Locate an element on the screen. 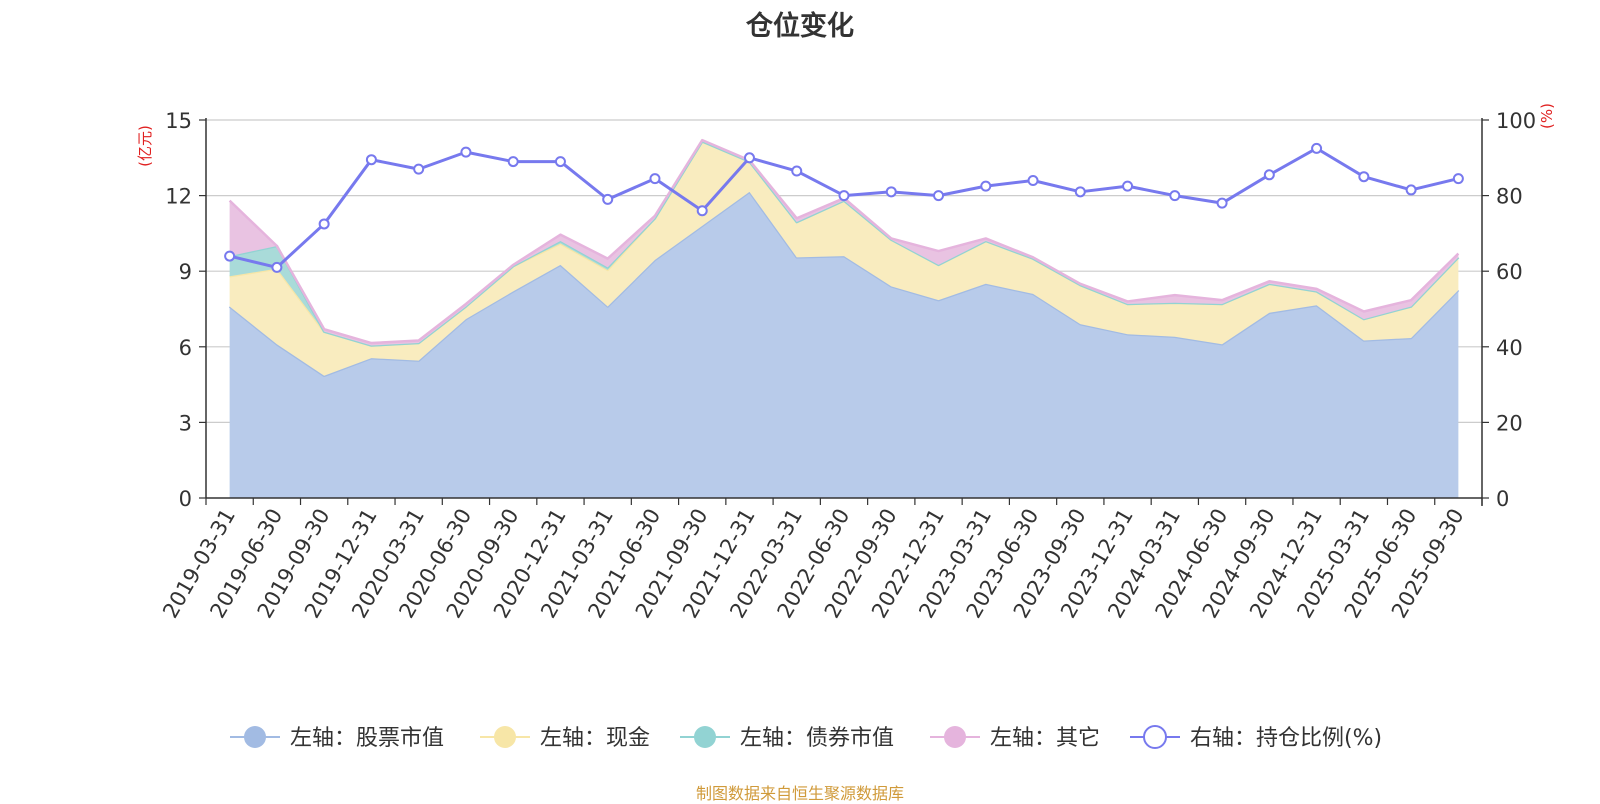  legend-label: 左轴：现金 is located at coordinates (595, 738).